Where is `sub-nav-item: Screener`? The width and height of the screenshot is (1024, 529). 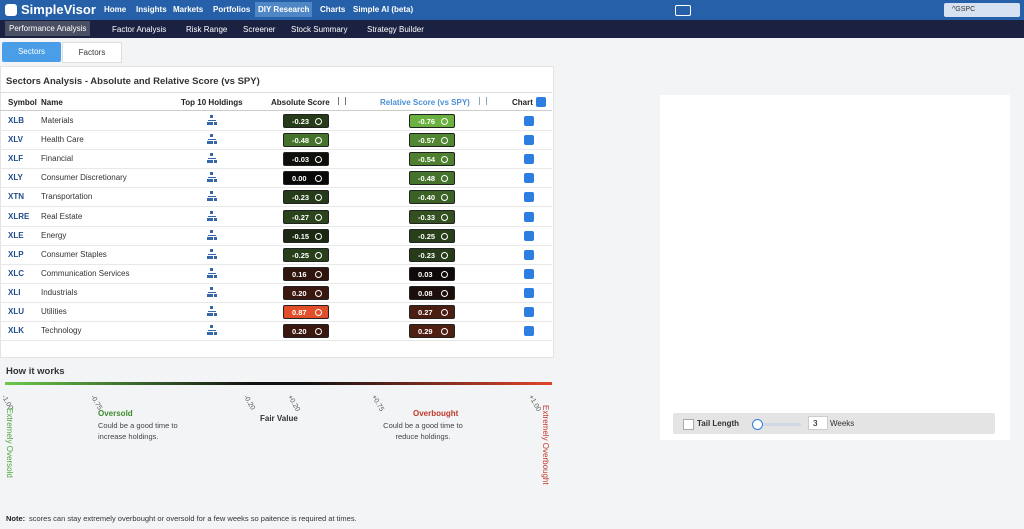 sub-nav-item: Screener is located at coordinates (259, 29).